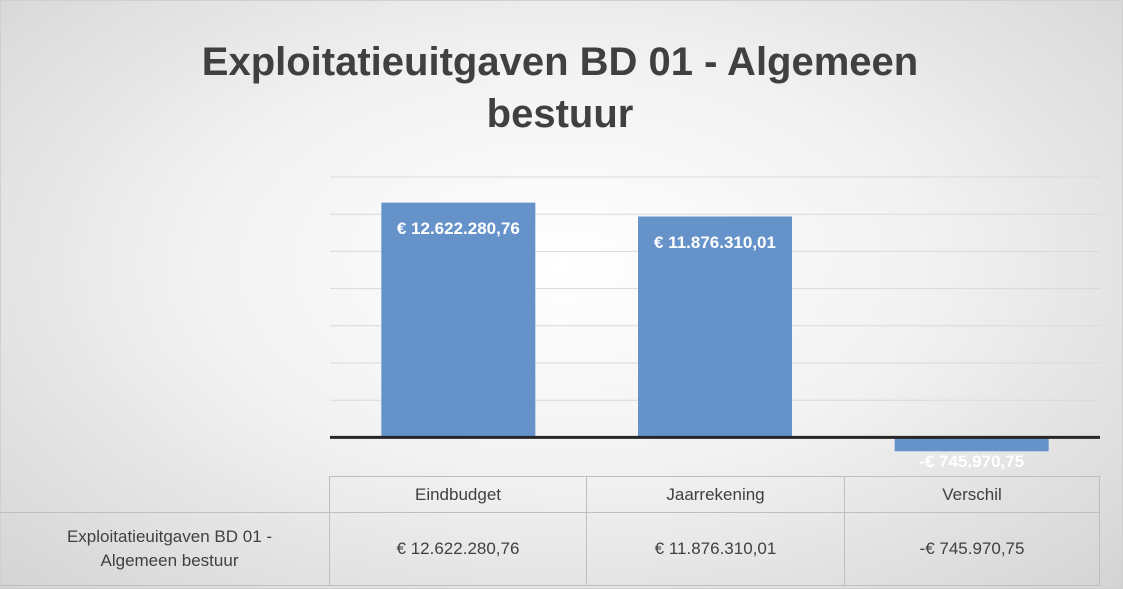  Describe the element at coordinates (971, 461) in the screenshot. I see `data-label: -€ 745.970,75` at that location.